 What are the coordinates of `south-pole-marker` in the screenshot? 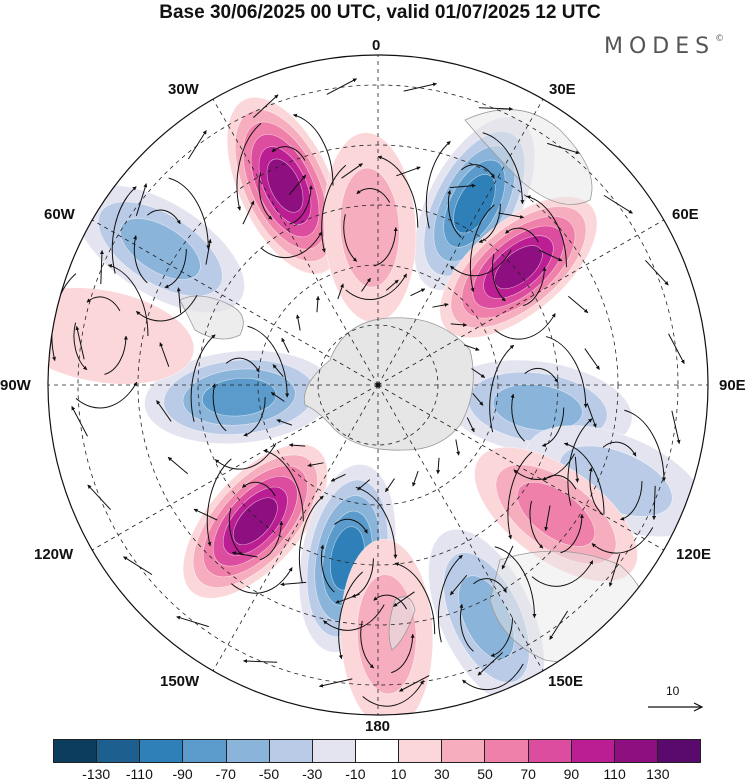 It's located at (378, 385).